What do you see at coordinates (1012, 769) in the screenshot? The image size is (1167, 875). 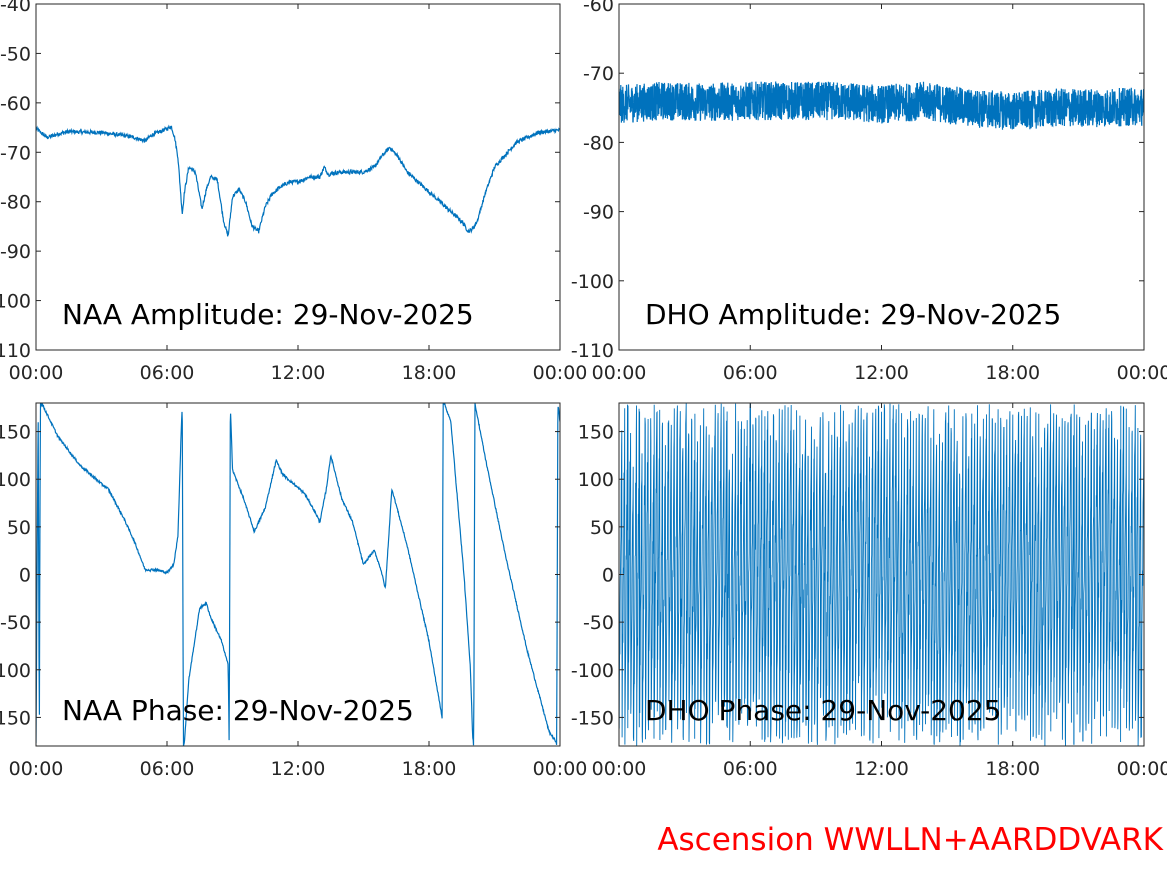 I see `dho-phase-xtick-label: 18:00` at bounding box center [1012, 769].